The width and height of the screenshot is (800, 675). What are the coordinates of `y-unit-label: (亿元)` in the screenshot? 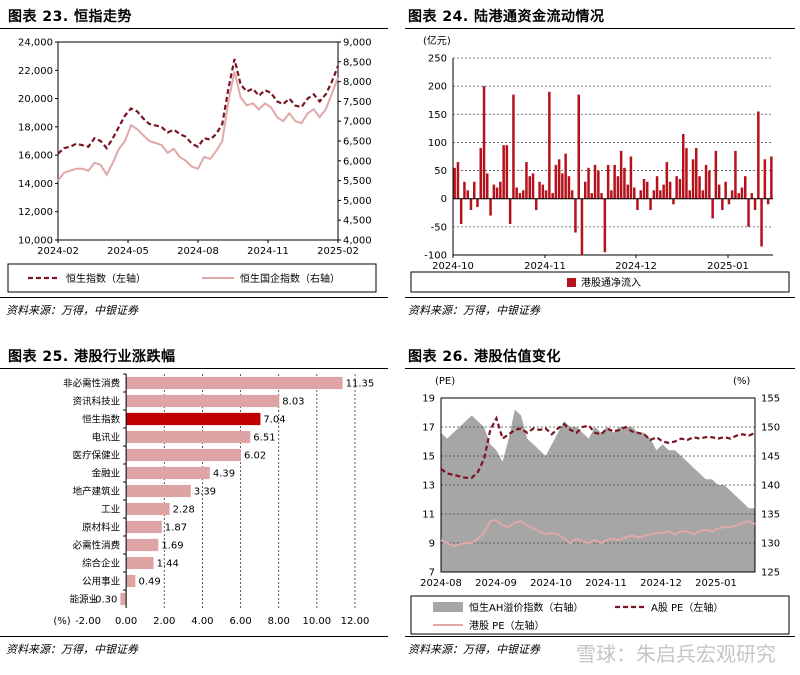 It's located at (437, 40).